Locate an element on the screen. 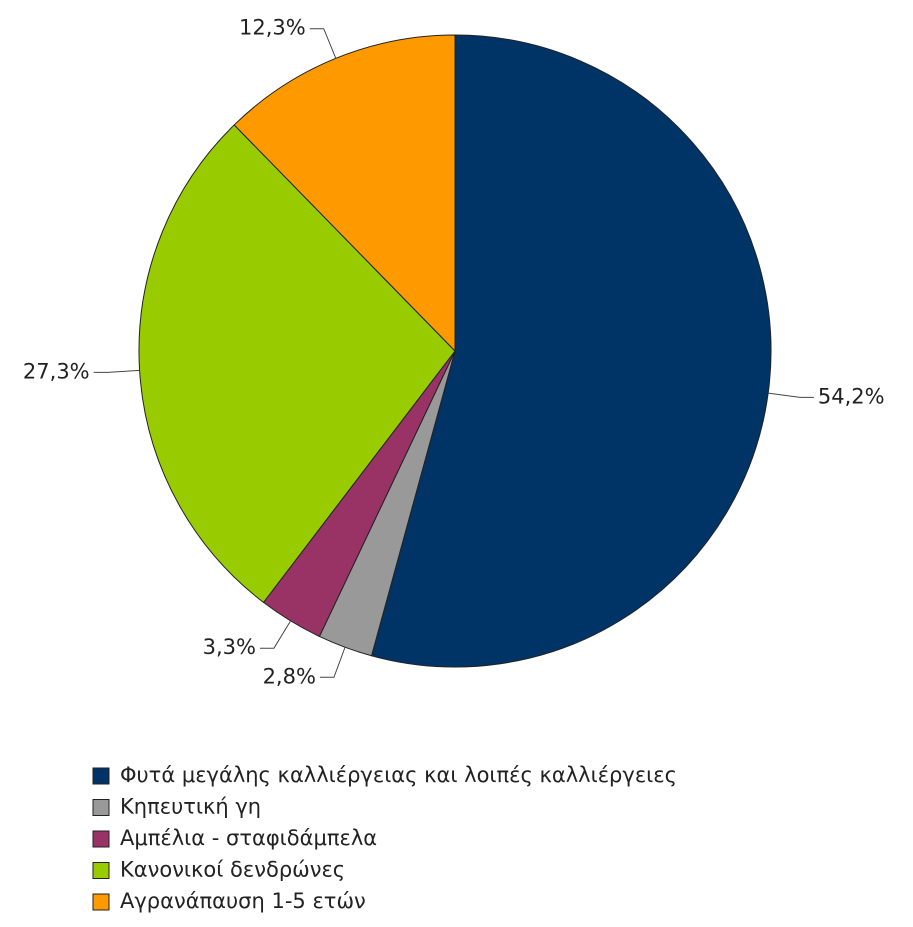 This screenshot has width=913, height=927. legend-label: Αγρανάπαυση 1-5 ετών is located at coordinates (243, 901).